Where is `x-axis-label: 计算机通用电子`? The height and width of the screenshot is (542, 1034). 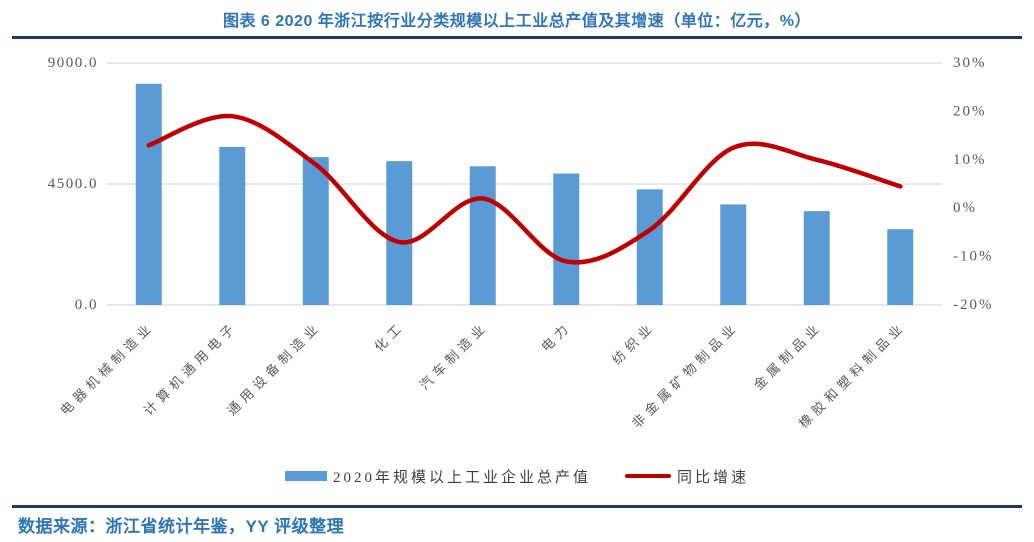
x-axis-label: 计算机通用电子 is located at coordinates (191, 369).